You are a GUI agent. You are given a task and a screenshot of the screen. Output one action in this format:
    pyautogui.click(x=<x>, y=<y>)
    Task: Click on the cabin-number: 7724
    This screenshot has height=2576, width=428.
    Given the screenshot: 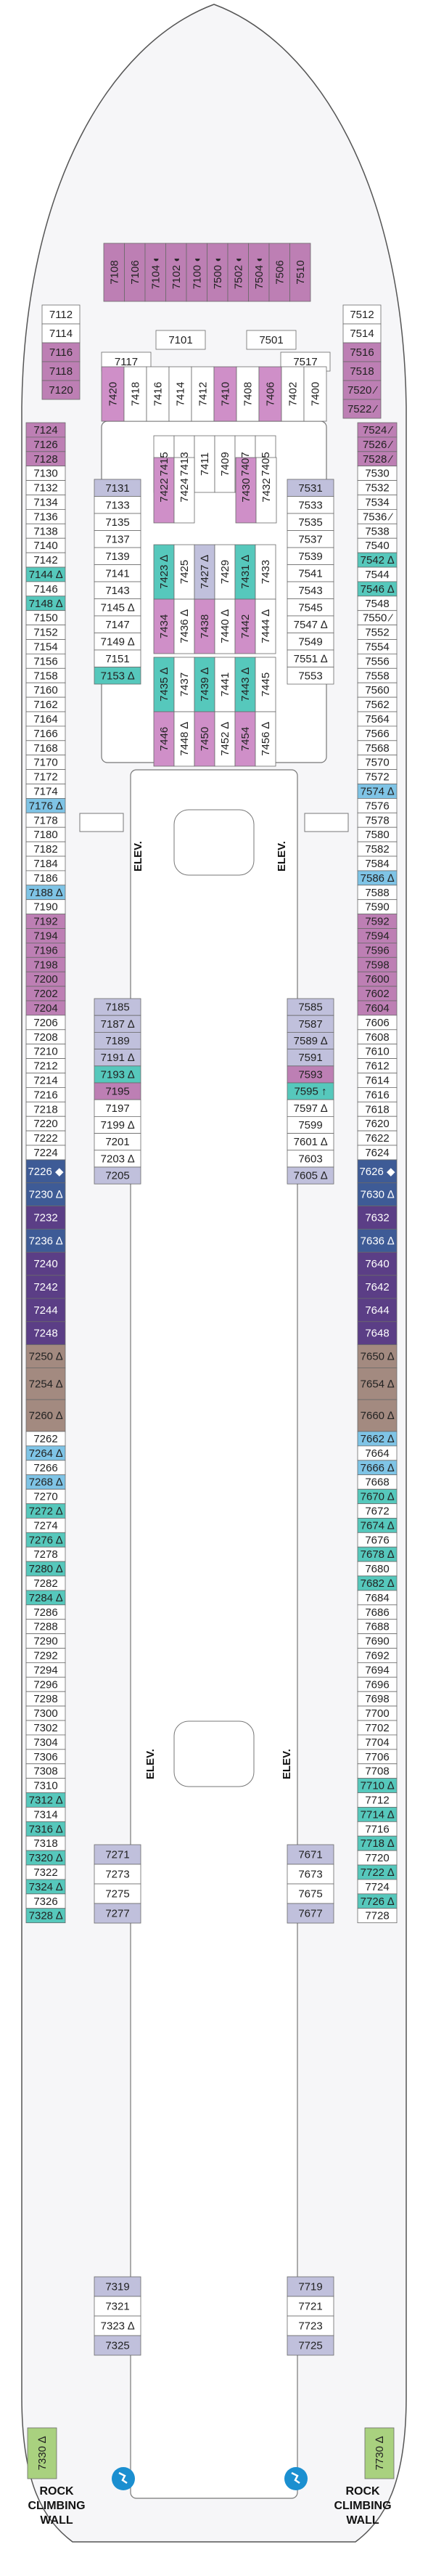 What is the action you would take?
    pyautogui.click(x=377, y=1887)
    